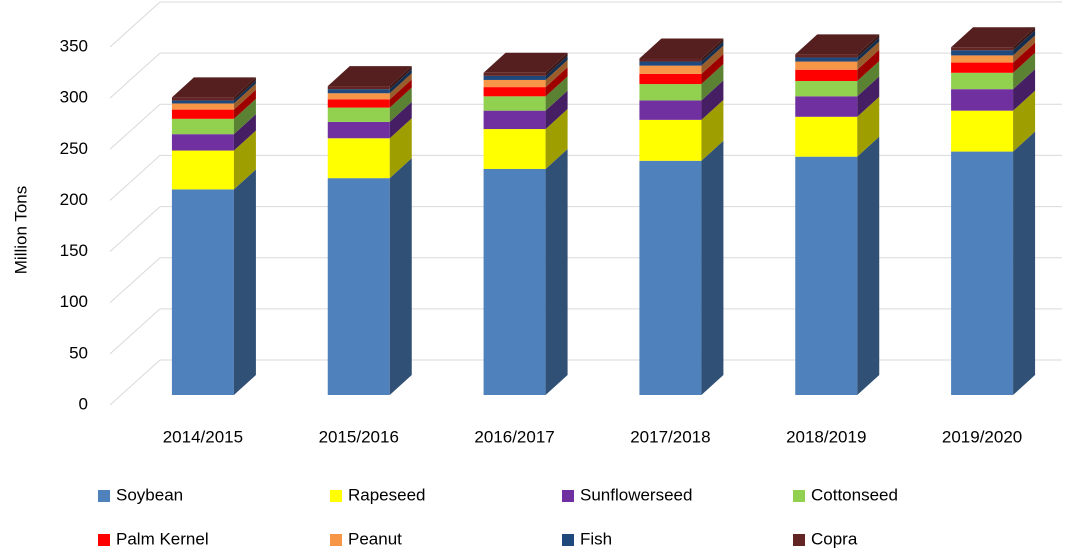 This screenshot has width=1087, height=552. Describe the element at coordinates (74, 148) in the screenshot. I see `y-tick-label: 250` at that location.